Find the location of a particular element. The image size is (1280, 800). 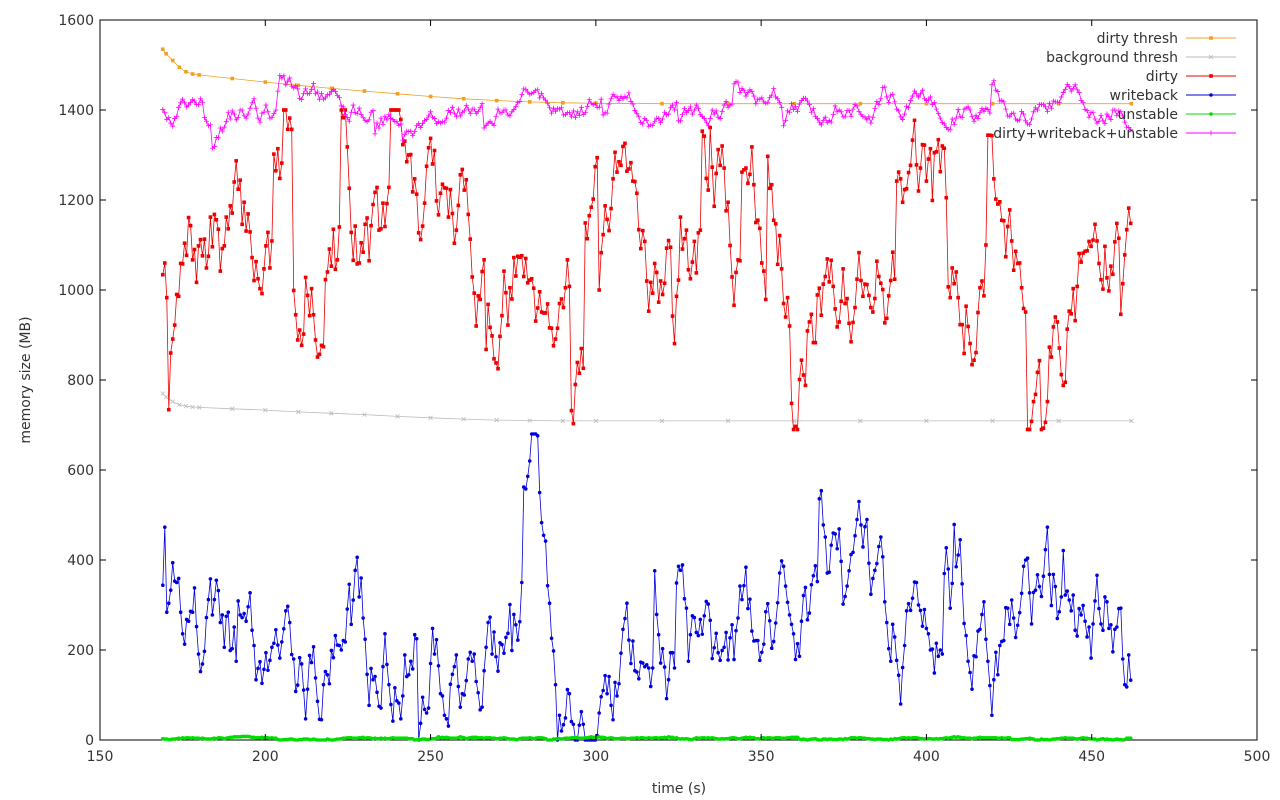

legend-label-dirty-thresh: dirty thresh is located at coordinates (1137, 39).